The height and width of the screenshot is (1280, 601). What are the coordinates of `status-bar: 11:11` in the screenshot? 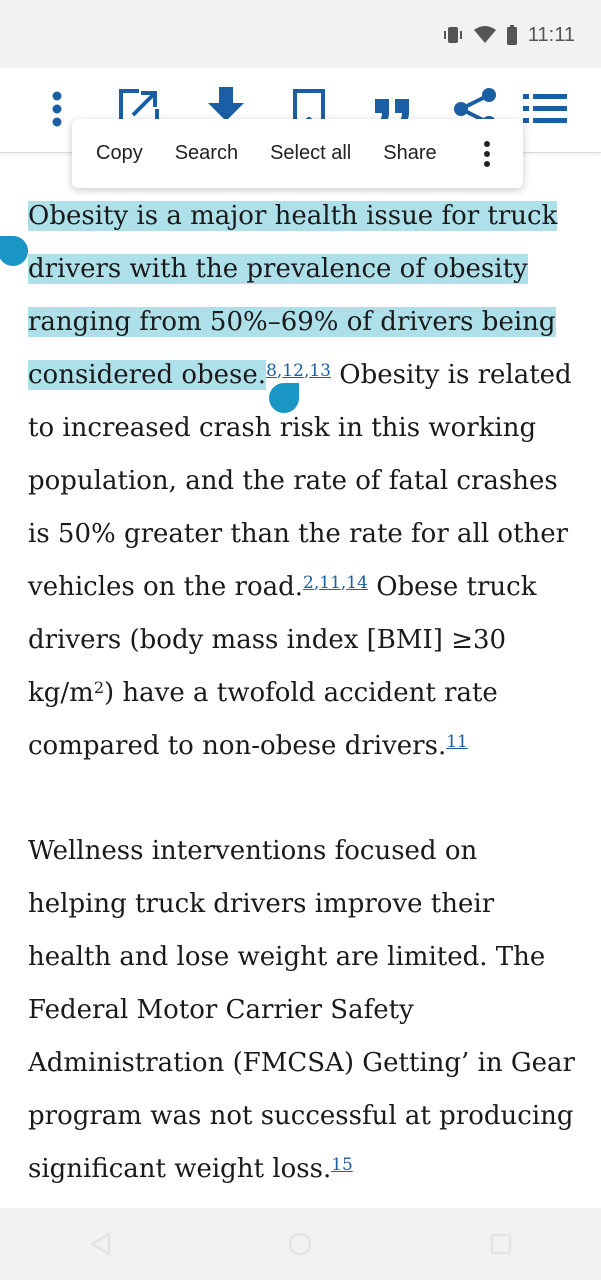 It's located at (300, 34).